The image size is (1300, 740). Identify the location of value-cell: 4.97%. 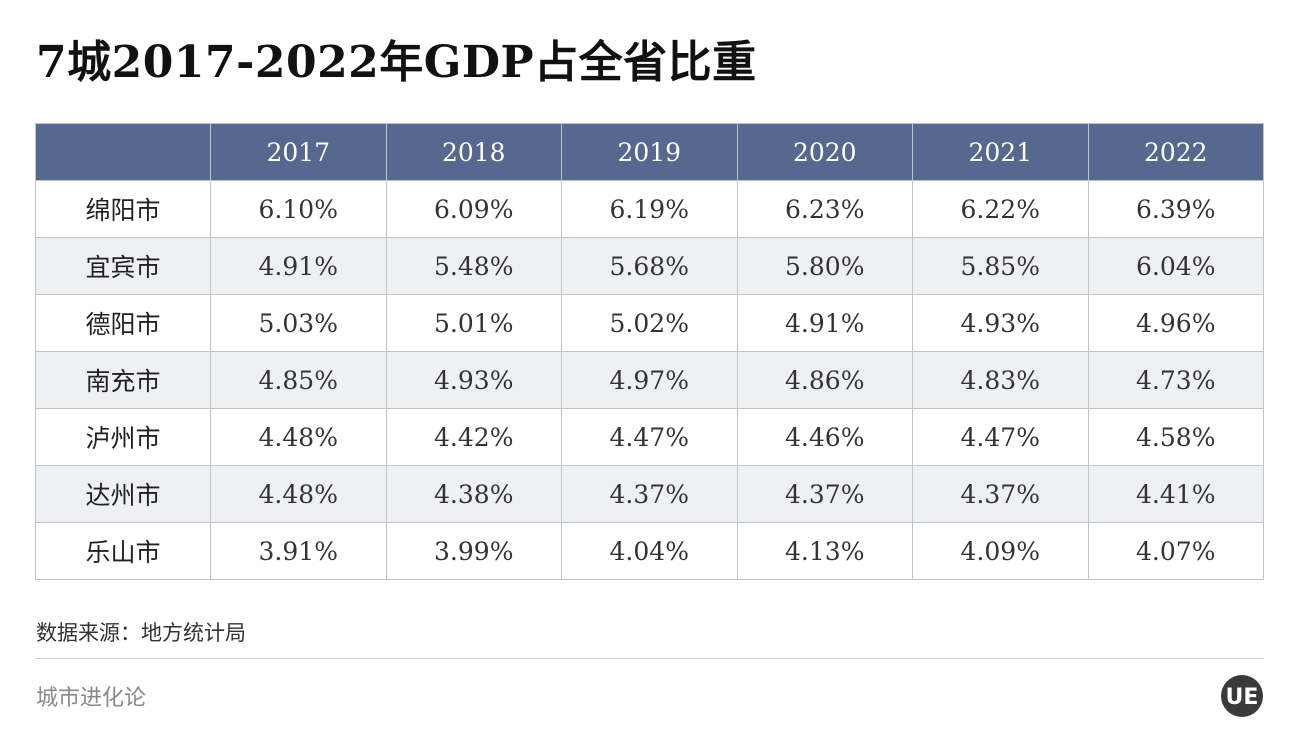
(649, 380).